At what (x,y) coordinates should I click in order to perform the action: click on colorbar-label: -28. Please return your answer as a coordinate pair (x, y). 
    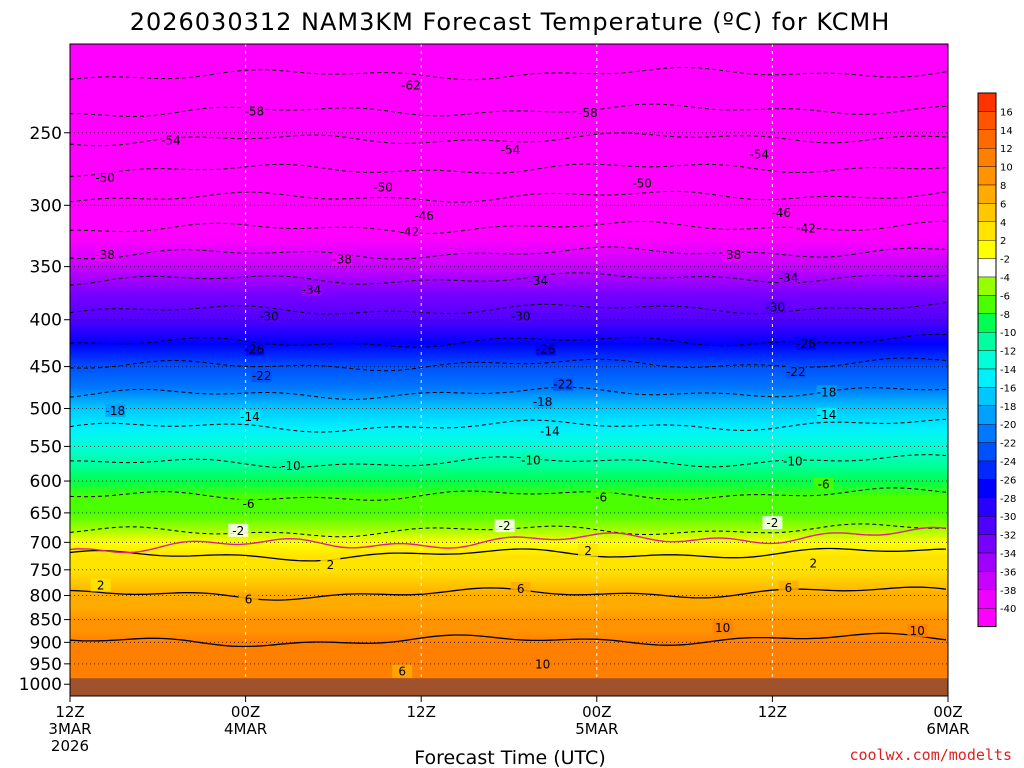
    Looking at the image, I should click on (1008, 499).